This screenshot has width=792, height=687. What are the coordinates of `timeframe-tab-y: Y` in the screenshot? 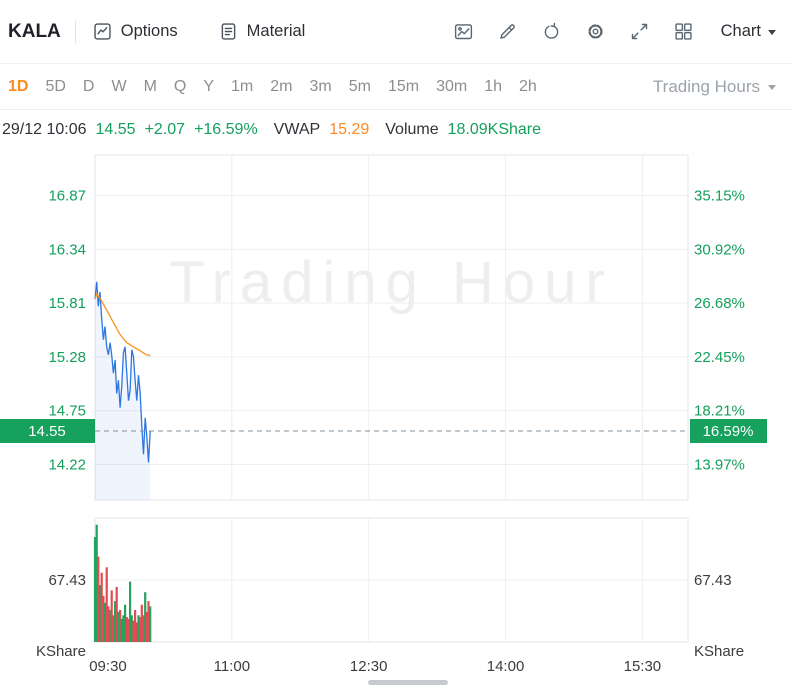 It's located at (209, 86).